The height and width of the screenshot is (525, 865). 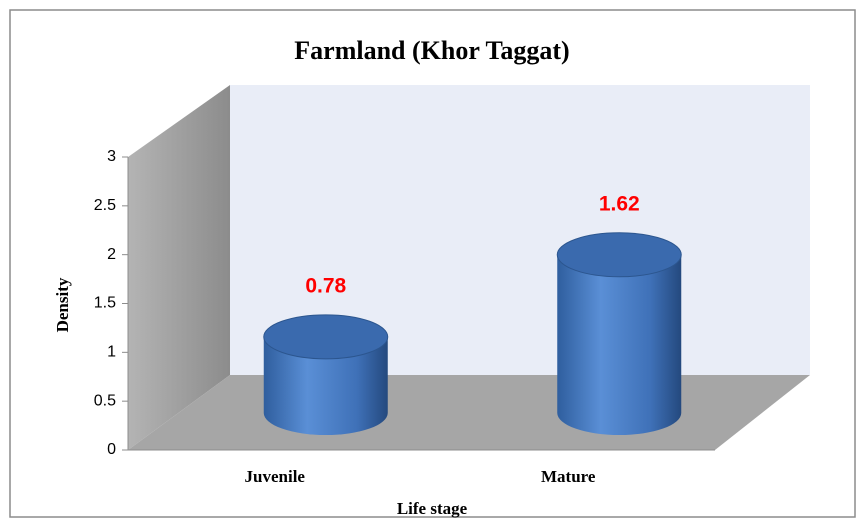 What do you see at coordinates (619, 203) in the screenshot?
I see `data-label: 1.62` at bounding box center [619, 203].